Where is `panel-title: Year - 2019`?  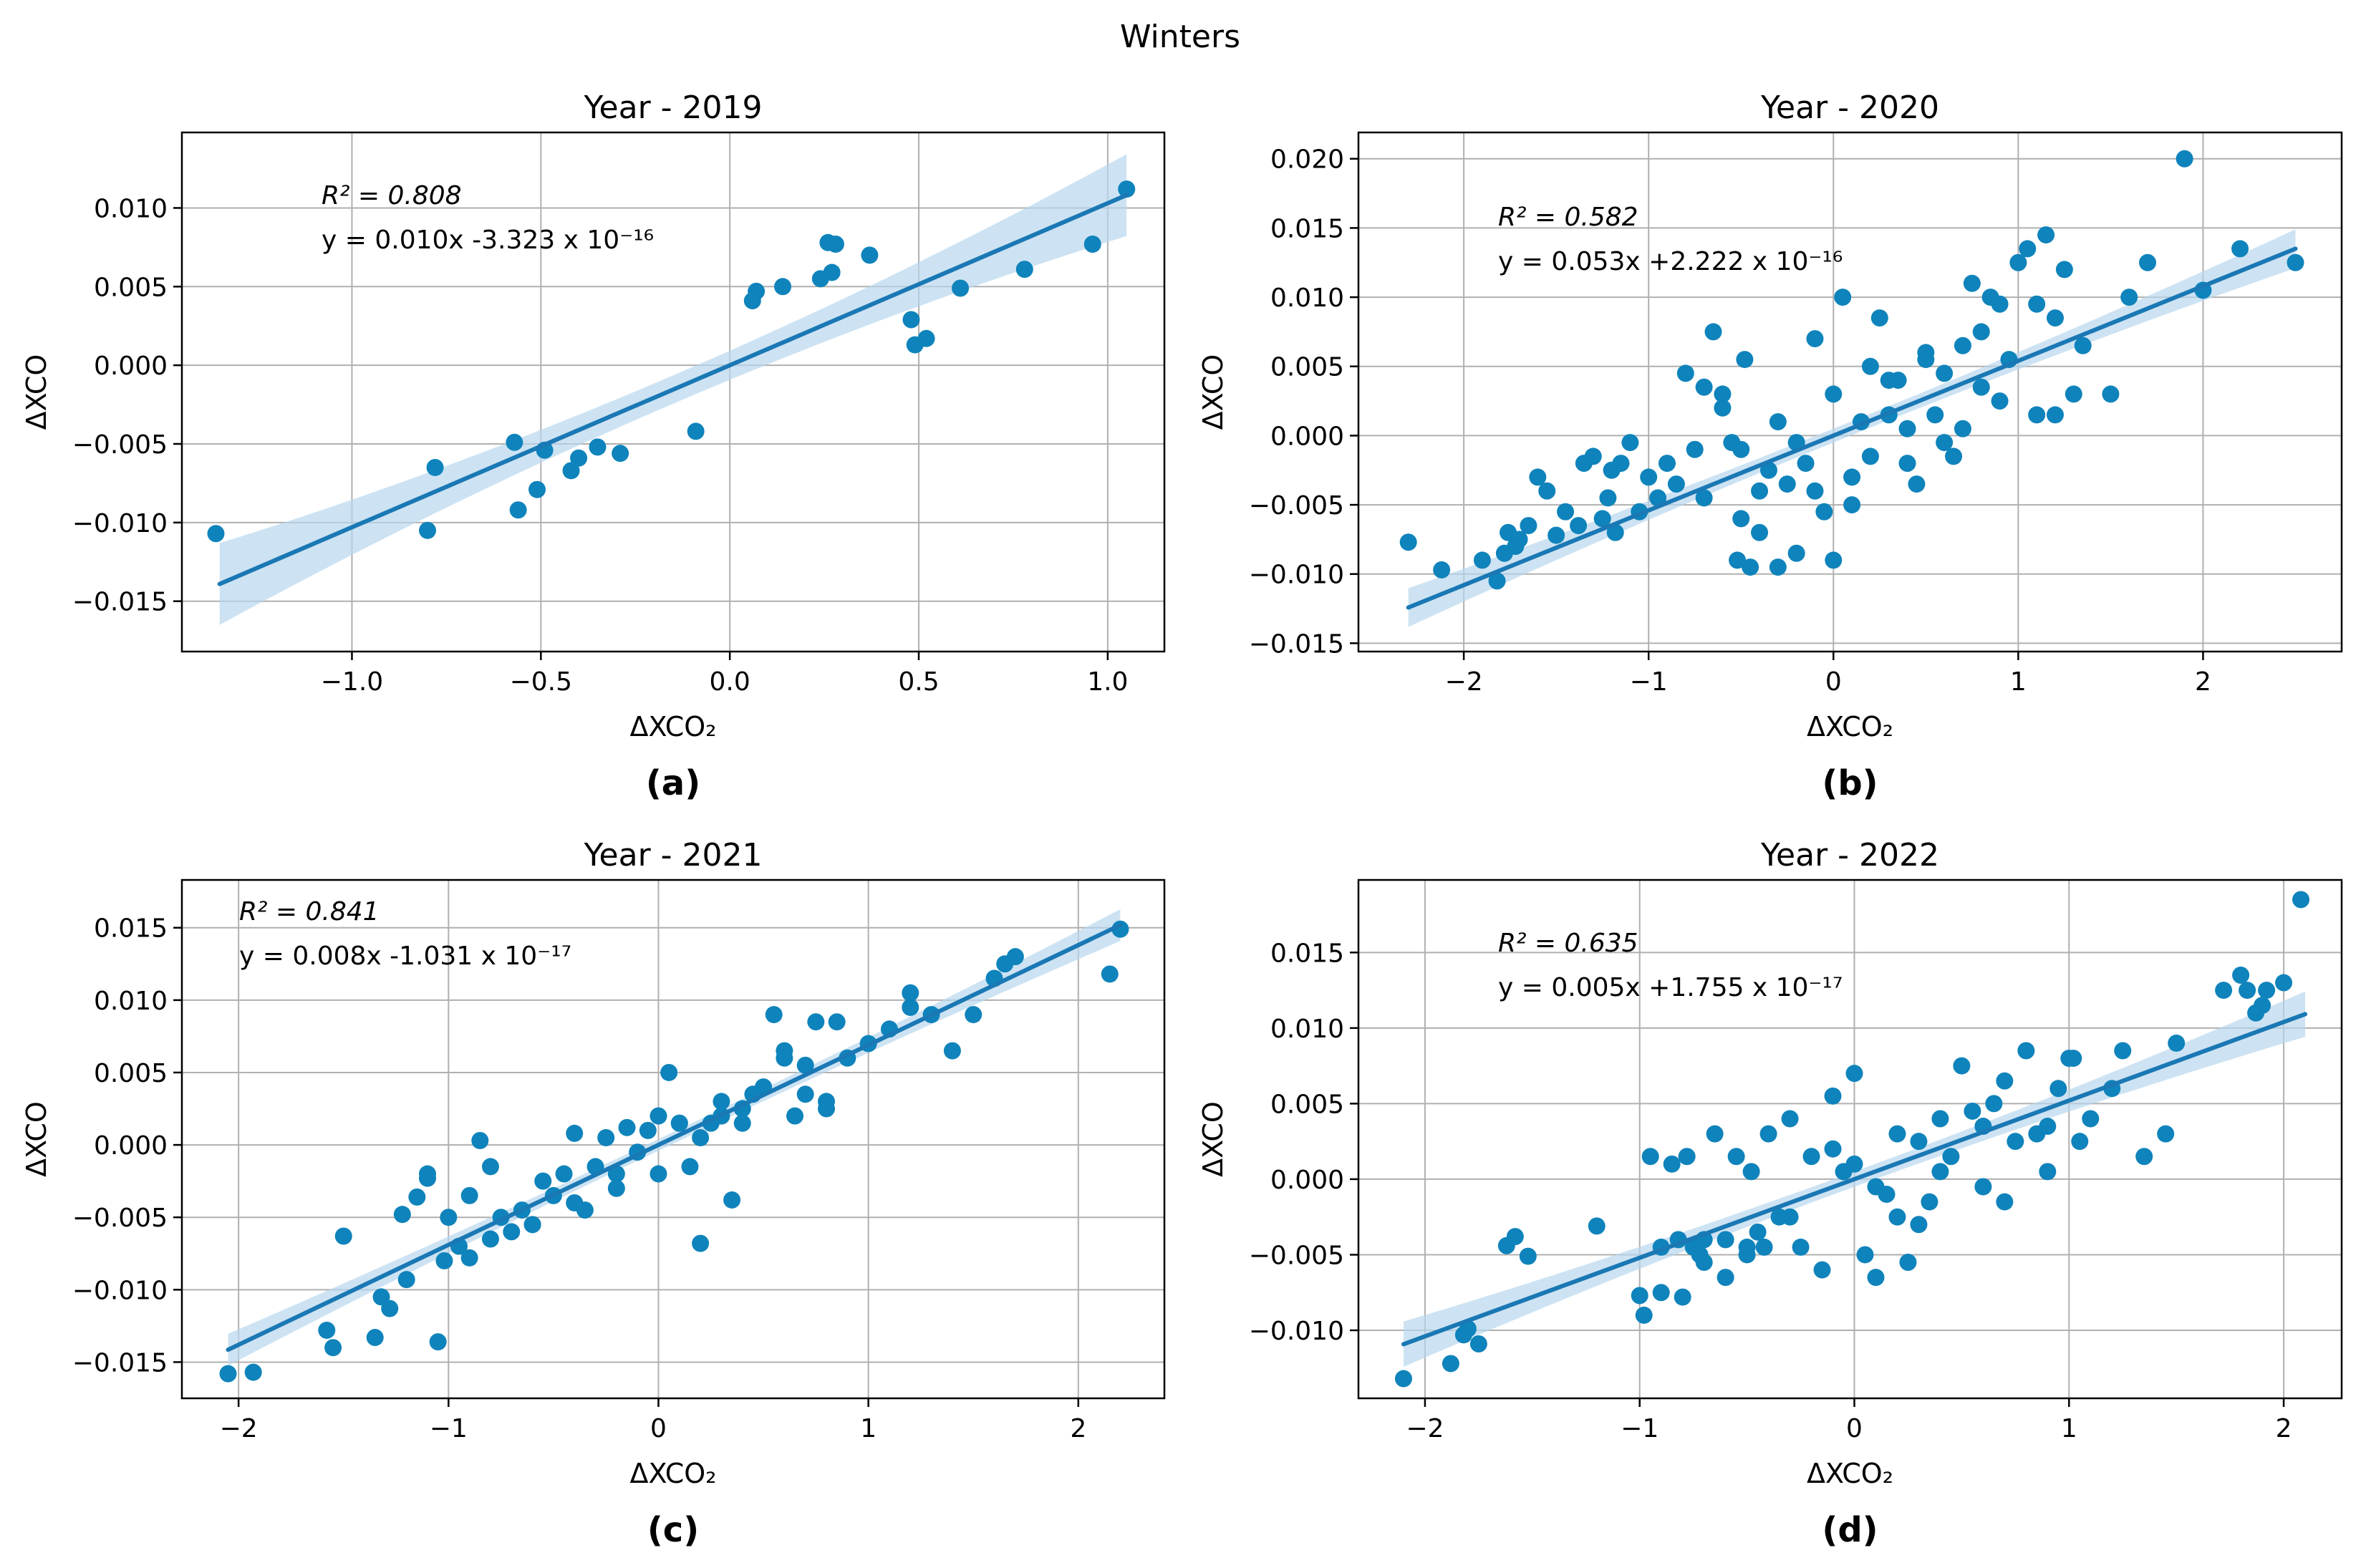 panel-title: Year - 2019 is located at coordinates (674, 107).